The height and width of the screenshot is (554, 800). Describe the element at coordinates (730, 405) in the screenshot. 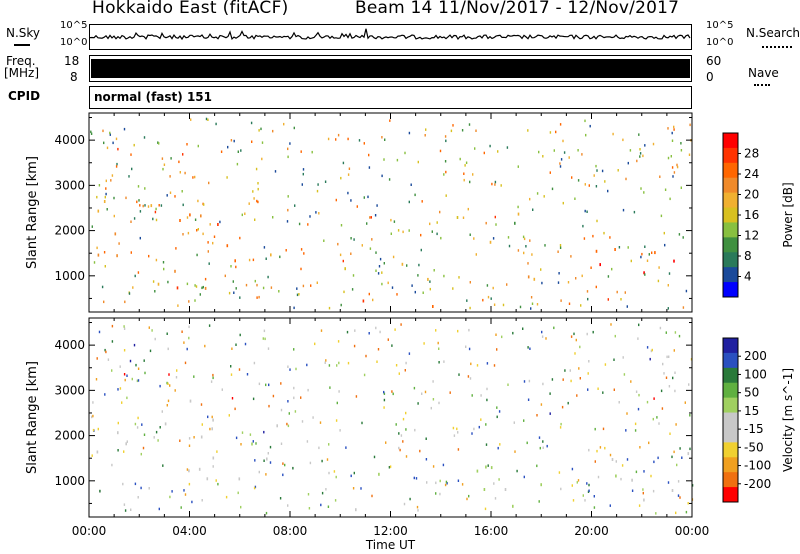

I see `colorbar-segment` at that location.